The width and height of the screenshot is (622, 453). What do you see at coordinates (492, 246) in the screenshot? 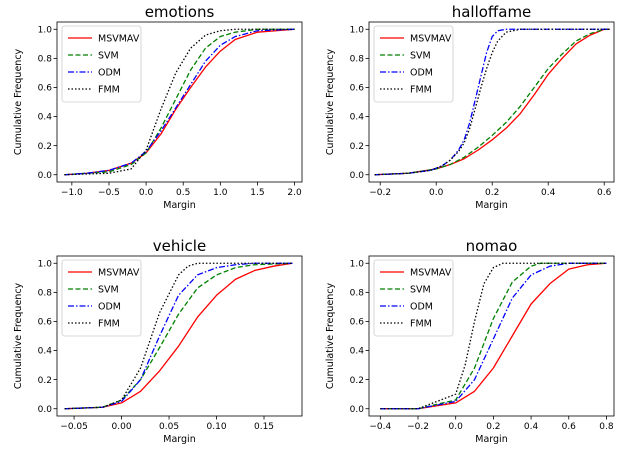
I see `chart-title: nomao` at bounding box center [492, 246].